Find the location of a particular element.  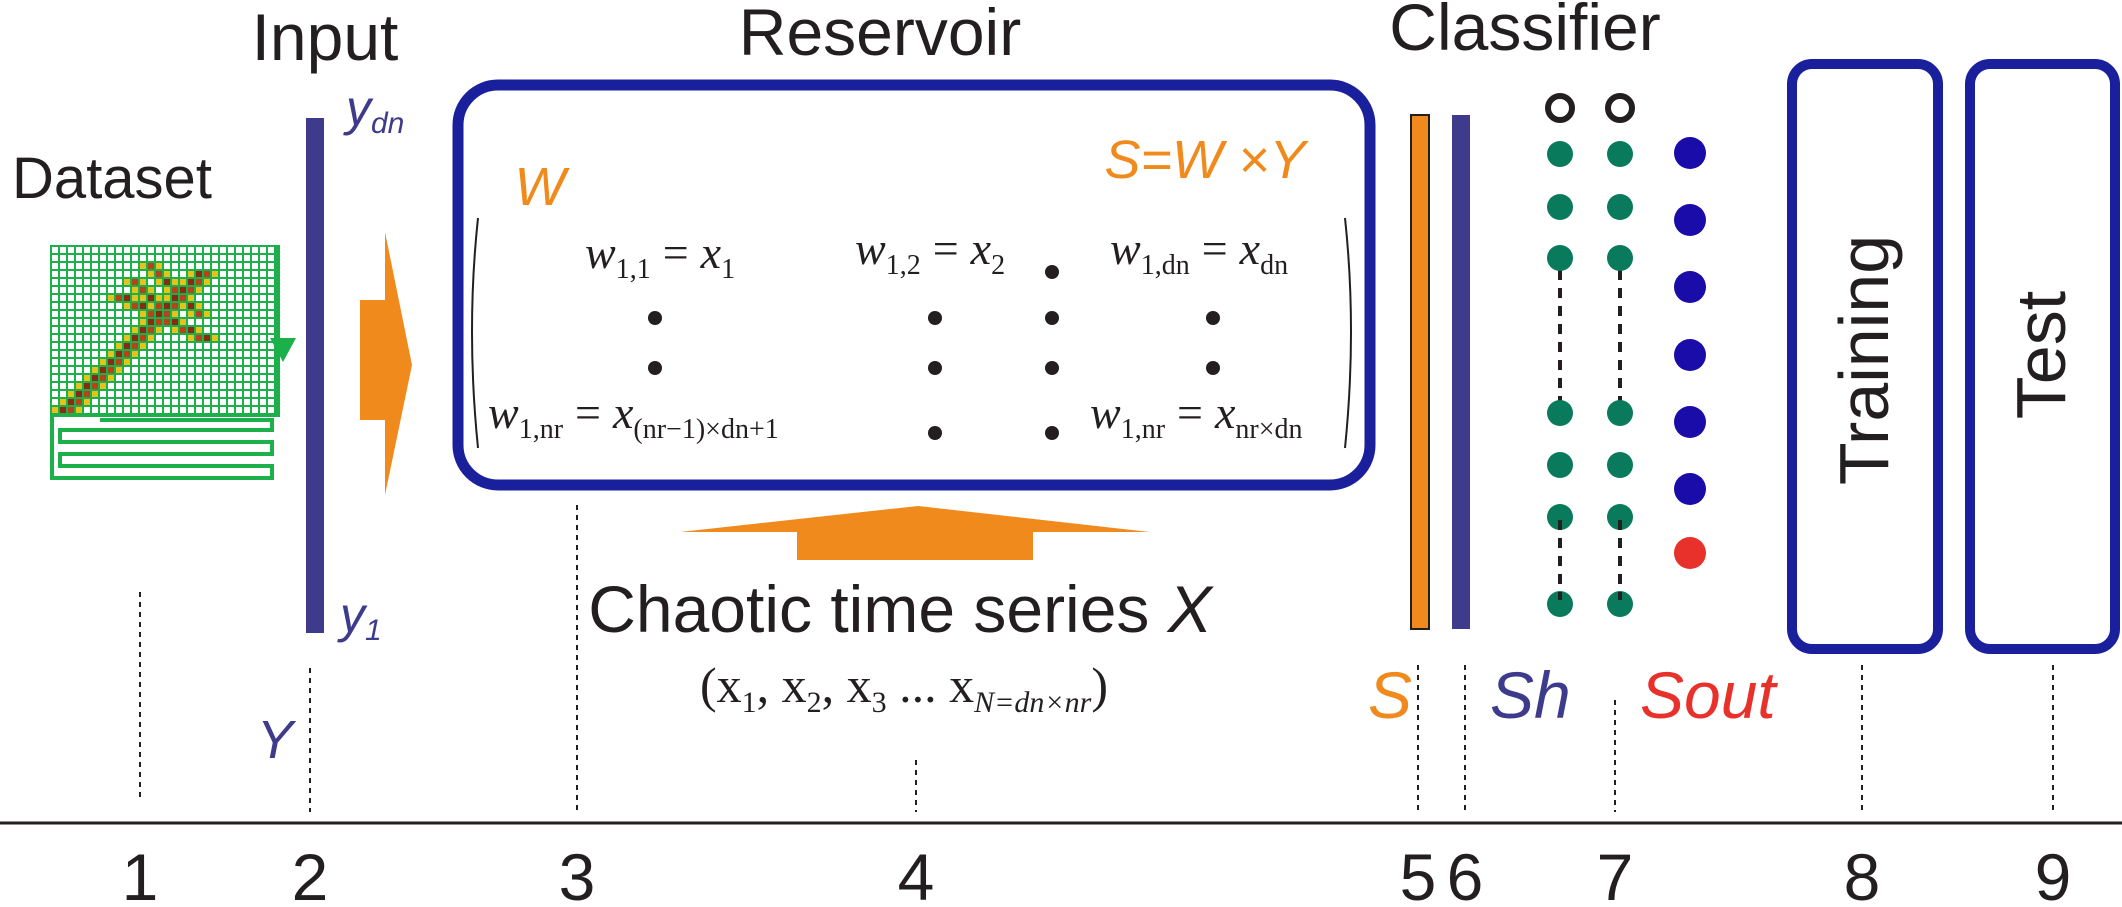

matrix-left-bracket is located at coordinates (475, 333).